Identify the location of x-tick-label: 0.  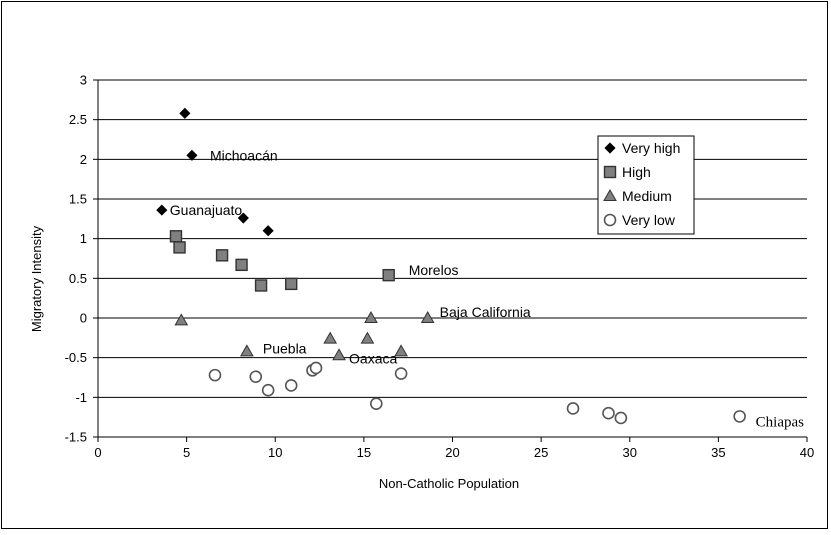
(97, 452).